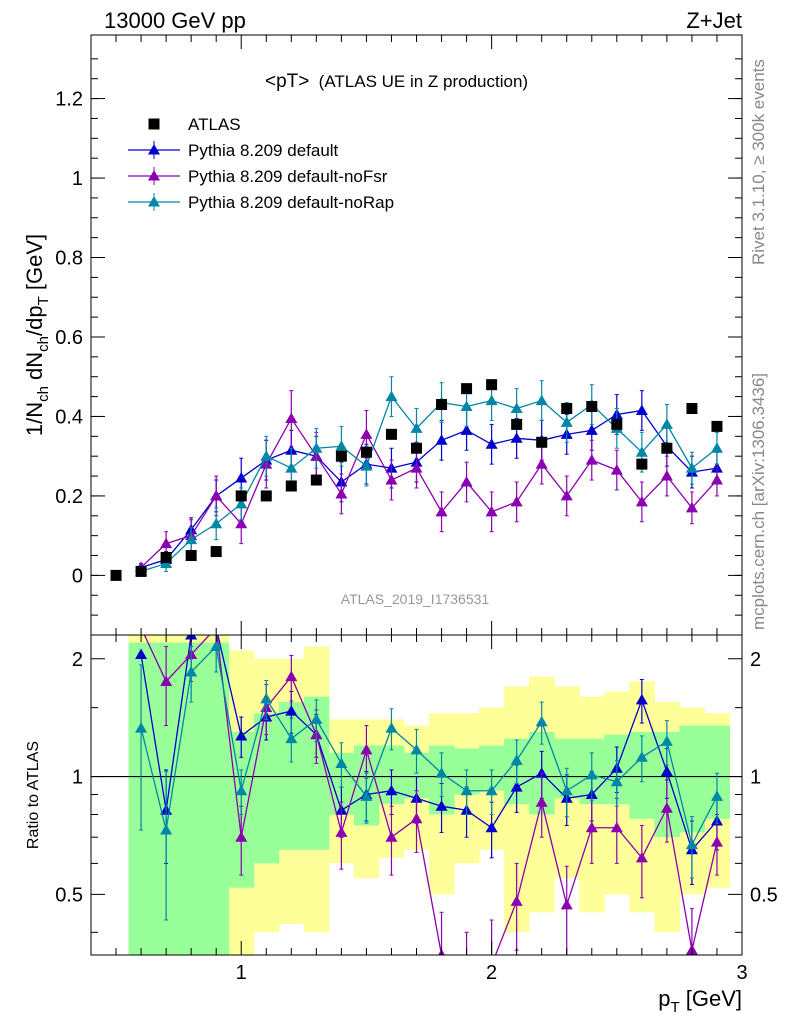 The width and height of the screenshot is (786, 1024). Describe the element at coordinates (755, 660) in the screenshot. I see `ratio-y-tick-label-right: 2` at that location.